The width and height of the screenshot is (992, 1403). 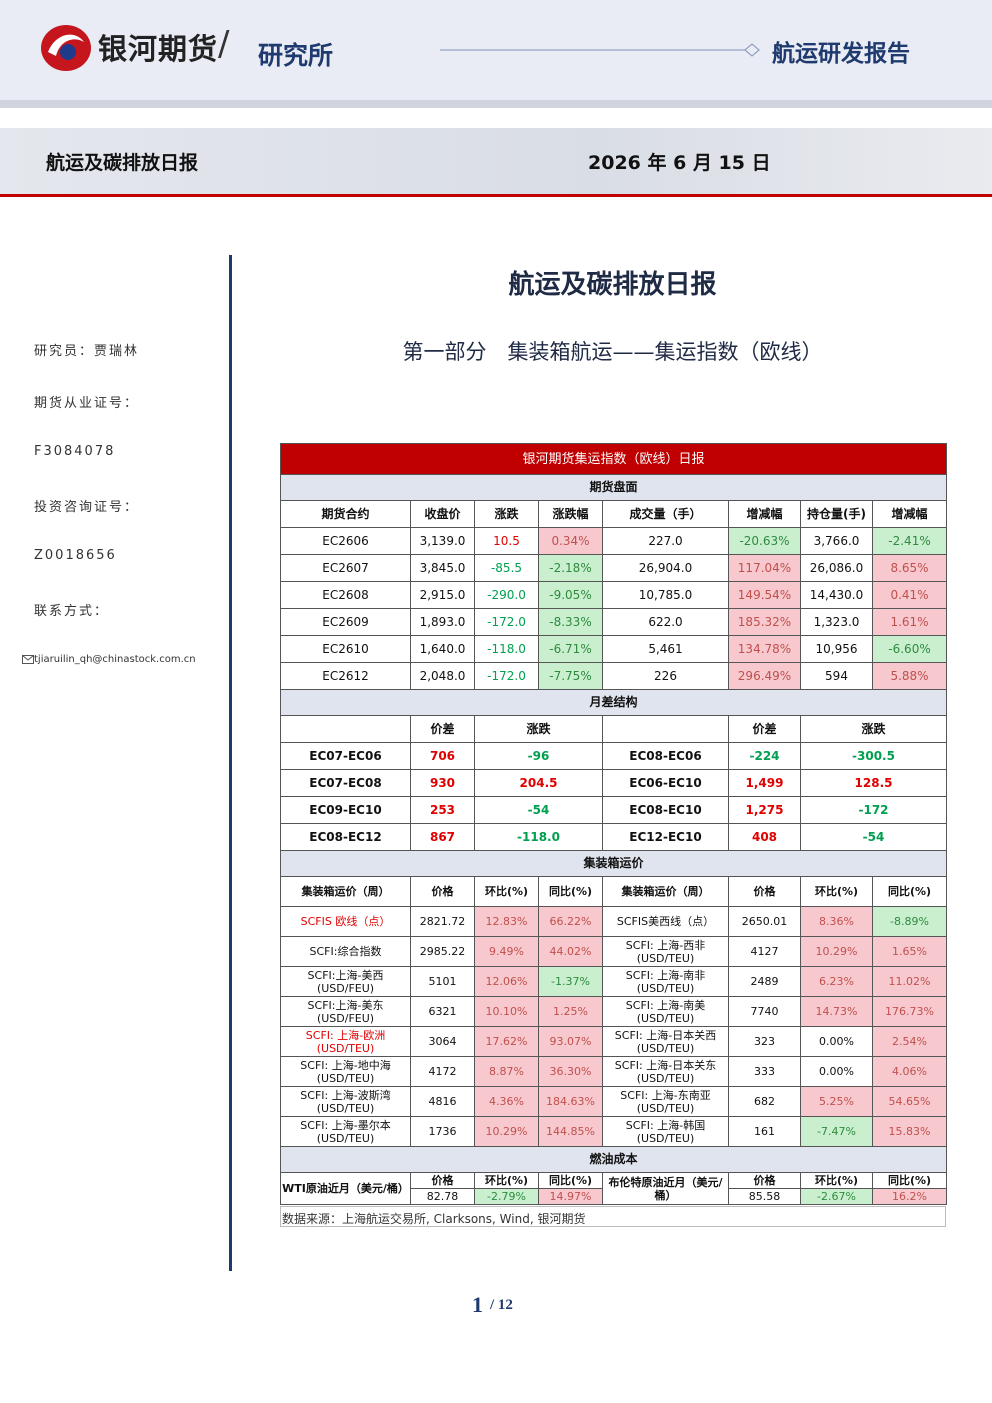 I want to click on main-title: 航运及碳排放日报, so click(x=612, y=285).